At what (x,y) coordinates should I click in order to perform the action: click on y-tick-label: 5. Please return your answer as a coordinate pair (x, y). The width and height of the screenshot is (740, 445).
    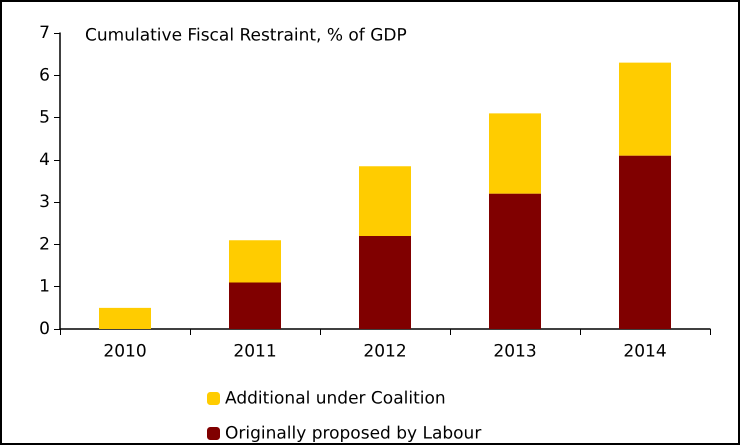
    Looking at the image, I should click on (44, 118).